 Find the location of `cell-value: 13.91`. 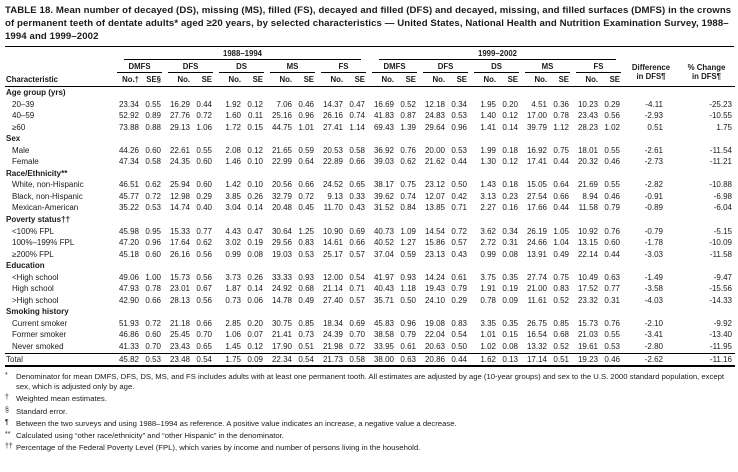

cell-value: 13.91 is located at coordinates (536, 254).